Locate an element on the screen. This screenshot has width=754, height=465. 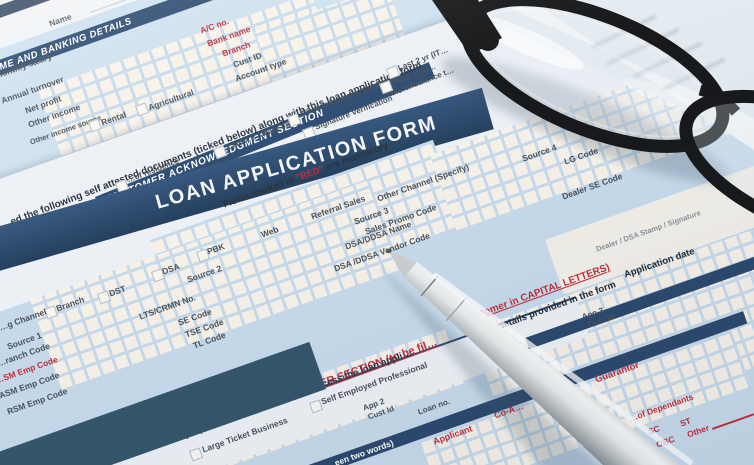
pen-shadow is located at coordinates (488, 365).